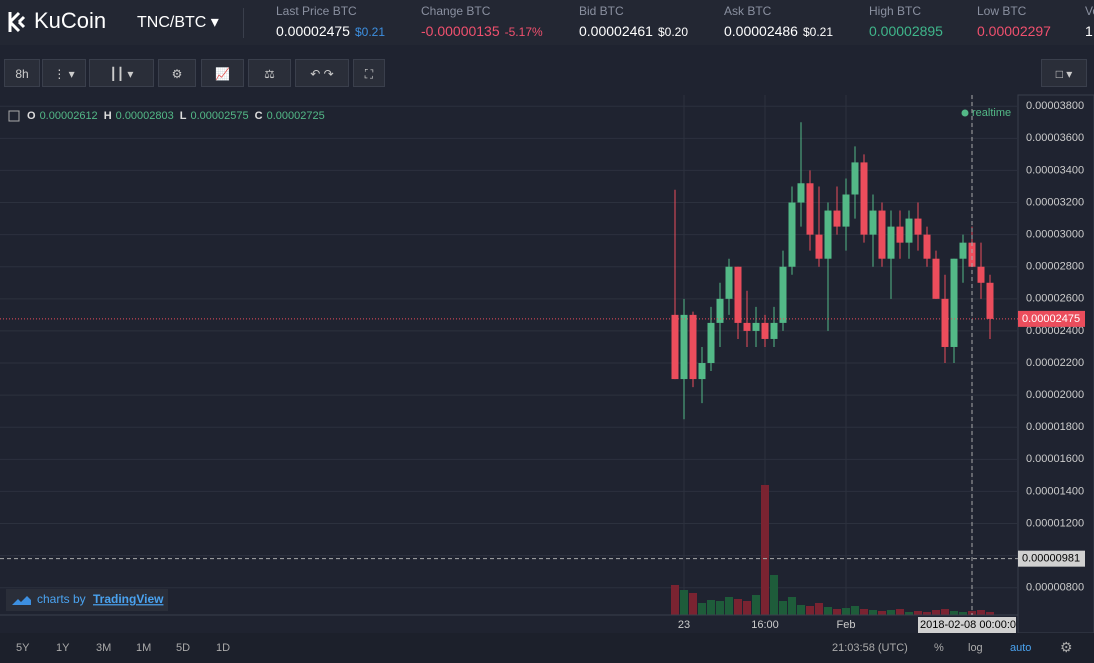 This screenshot has height=663, width=1094. I want to click on stat-label: Change BTC, so click(456, 11).